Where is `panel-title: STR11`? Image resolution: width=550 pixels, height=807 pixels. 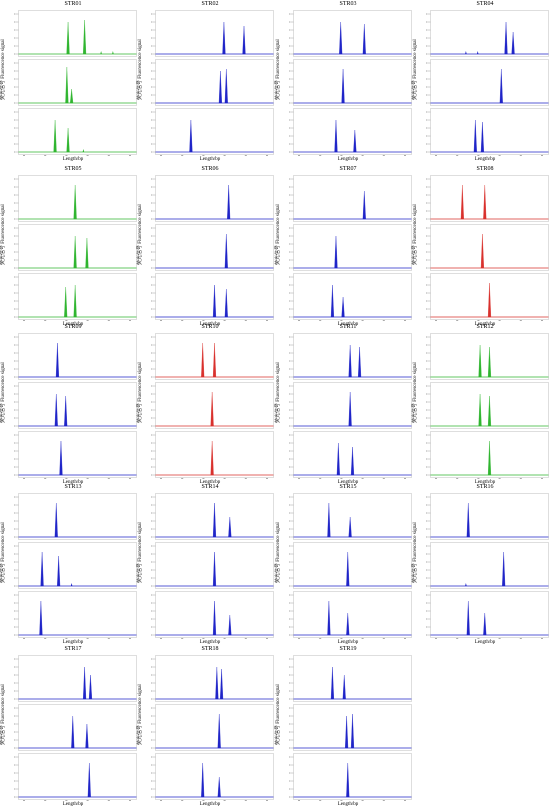 panel-title: STR11 is located at coordinates (348, 327).